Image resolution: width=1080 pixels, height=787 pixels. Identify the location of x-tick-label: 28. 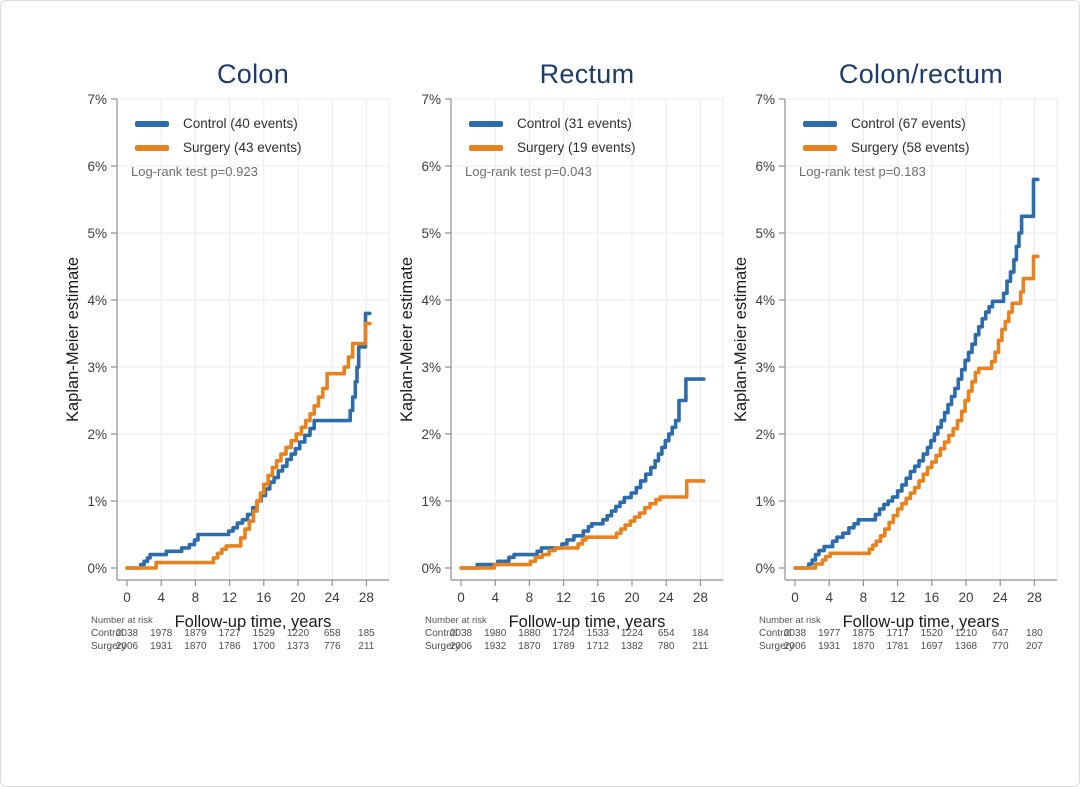
(1034, 597).